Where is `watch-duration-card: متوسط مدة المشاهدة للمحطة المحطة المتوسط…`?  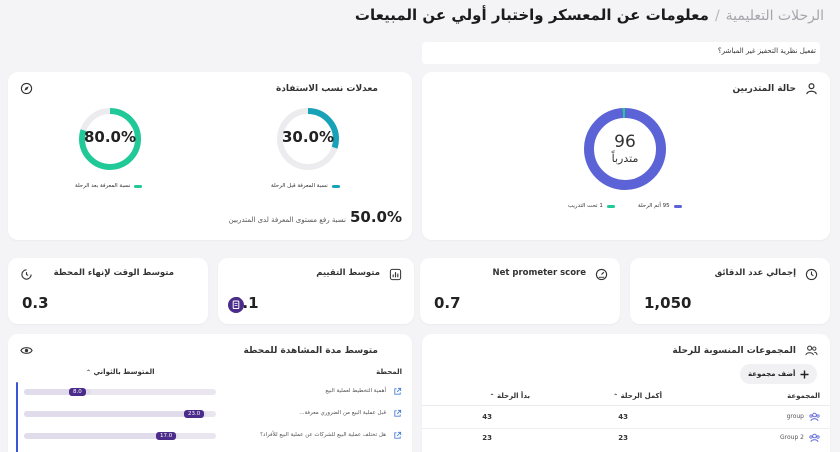
watch-duration-card: متوسط مدة المشاهدة للمحطة المحطة المتوسط… is located at coordinates (210, 393).